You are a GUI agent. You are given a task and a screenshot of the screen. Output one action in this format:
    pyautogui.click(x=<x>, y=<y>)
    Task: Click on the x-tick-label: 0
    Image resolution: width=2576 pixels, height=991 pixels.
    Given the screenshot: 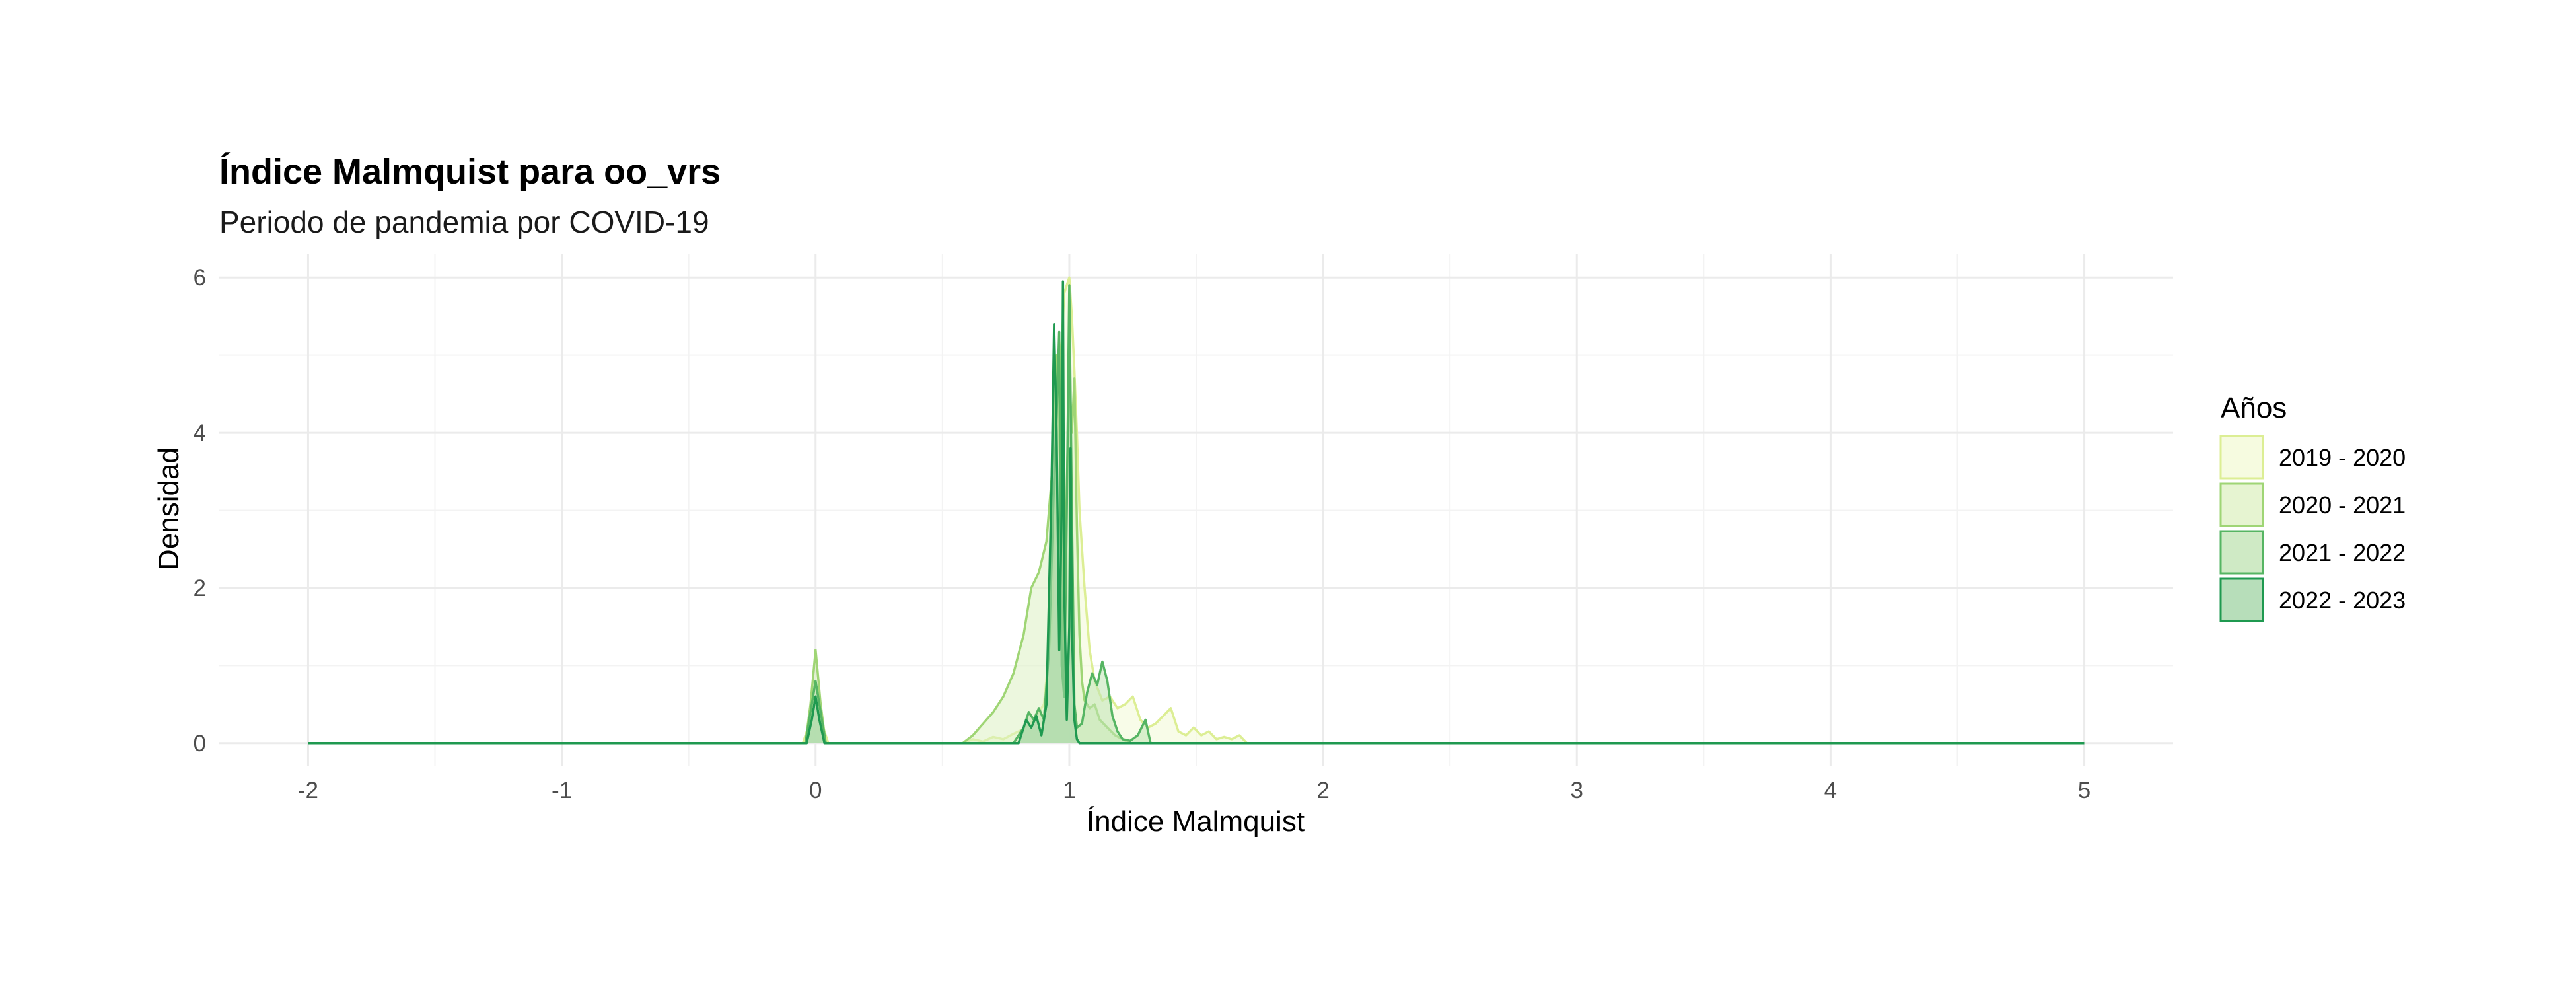 What is the action you would take?
    pyautogui.click(x=815, y=790)
    